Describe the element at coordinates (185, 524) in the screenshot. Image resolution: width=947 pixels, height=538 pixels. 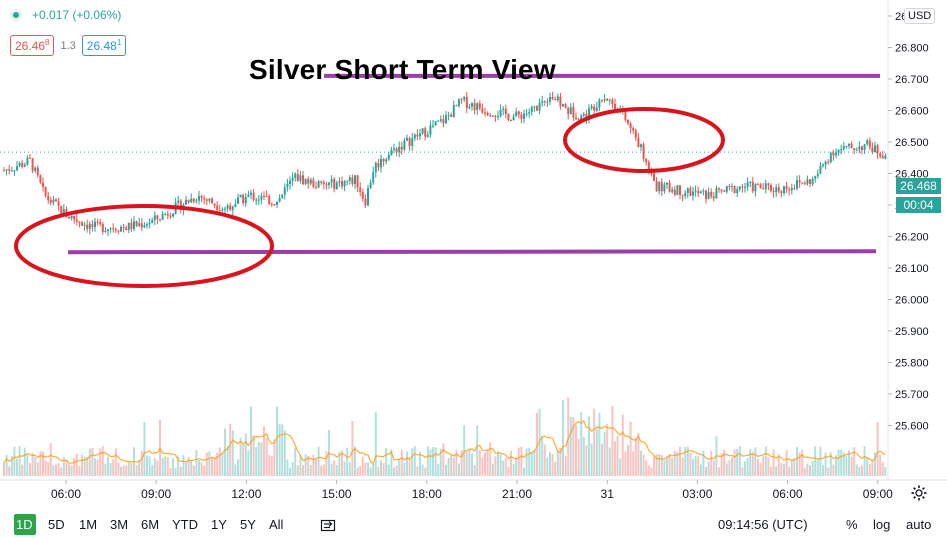
I see `range-ytd: YTD` at that location.